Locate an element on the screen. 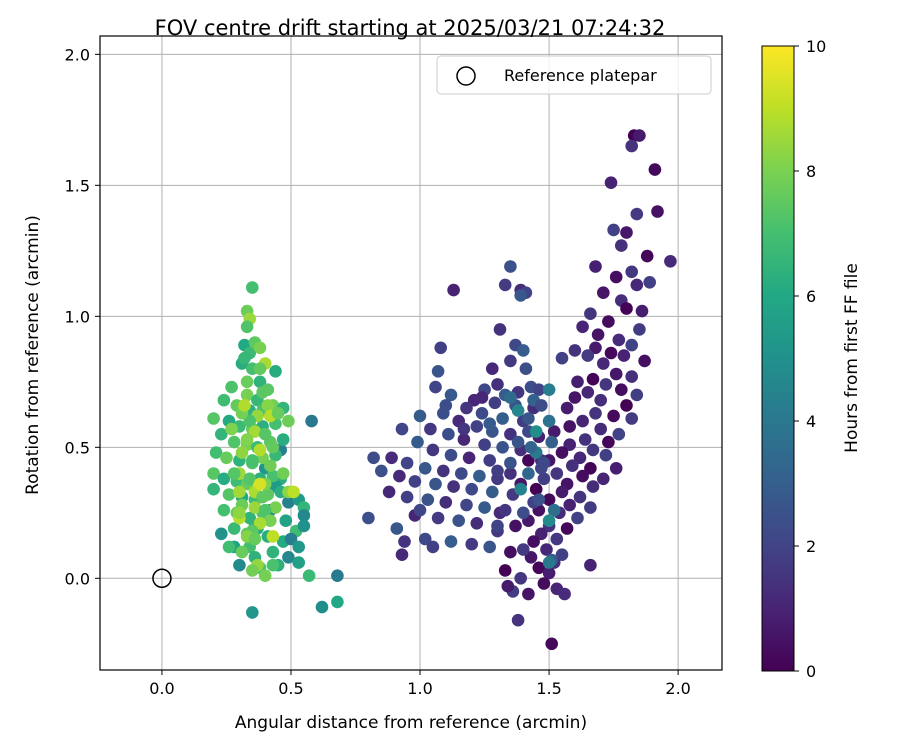  y-axis-ticks: 0.0 0.5 1.0 1.5 2.0 is located at coordinates (82, 316).